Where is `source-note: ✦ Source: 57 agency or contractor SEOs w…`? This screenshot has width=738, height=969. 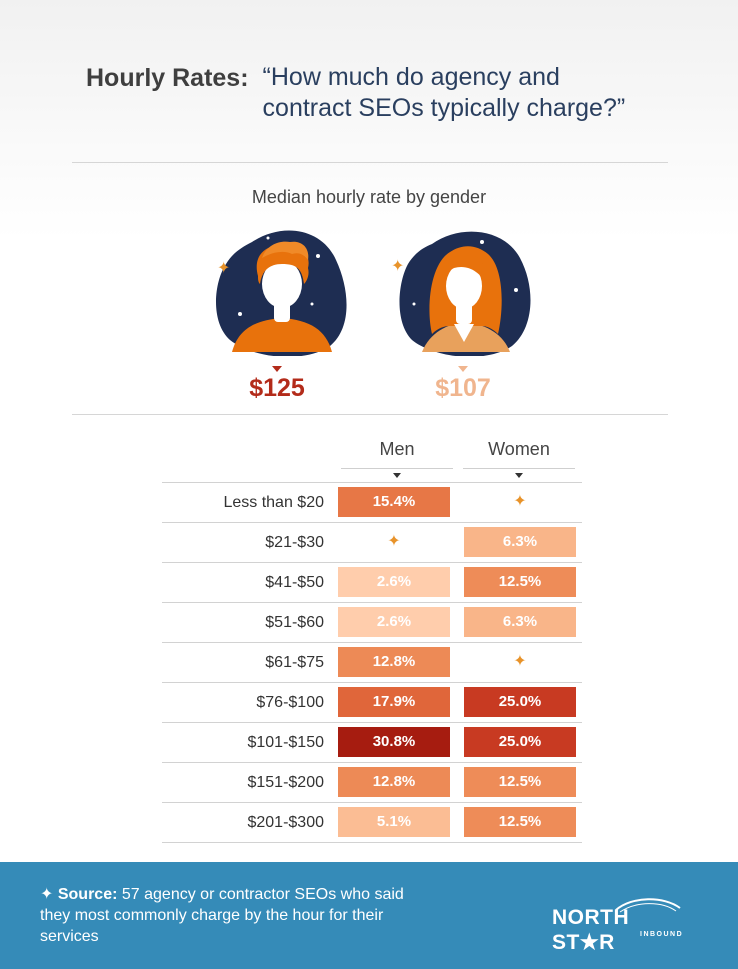
source-note: ✦ Source: 57 agency or contractor SEOs w… is located at coordinates (230, 915).